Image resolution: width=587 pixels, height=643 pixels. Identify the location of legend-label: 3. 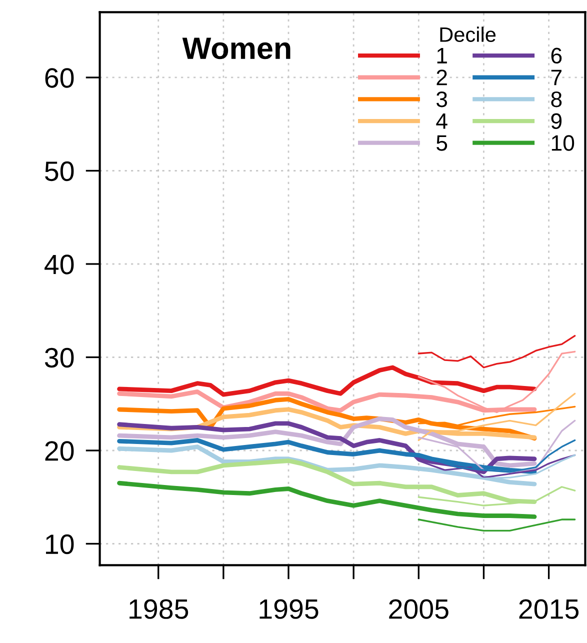
(442, 99).